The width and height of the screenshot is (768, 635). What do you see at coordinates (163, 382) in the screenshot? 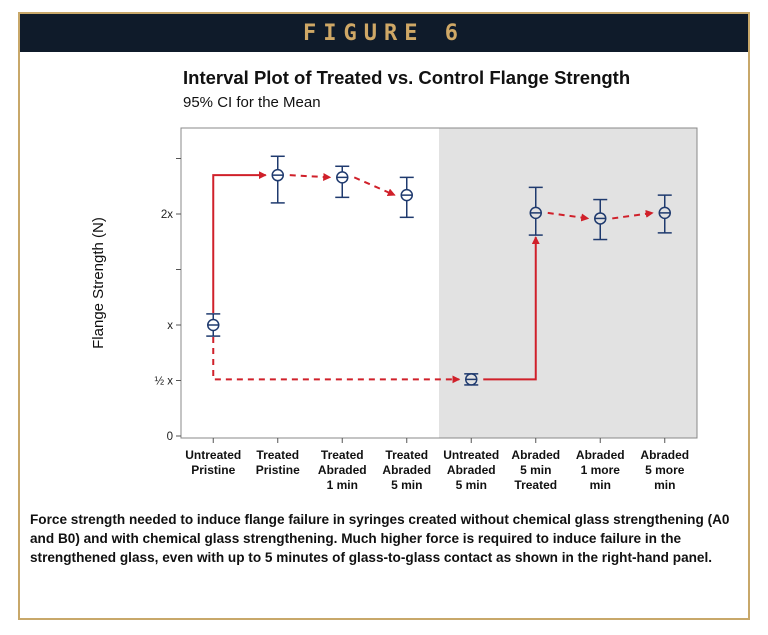
I see `y-tick-label: ½ x` at bounding box center [163, 382].